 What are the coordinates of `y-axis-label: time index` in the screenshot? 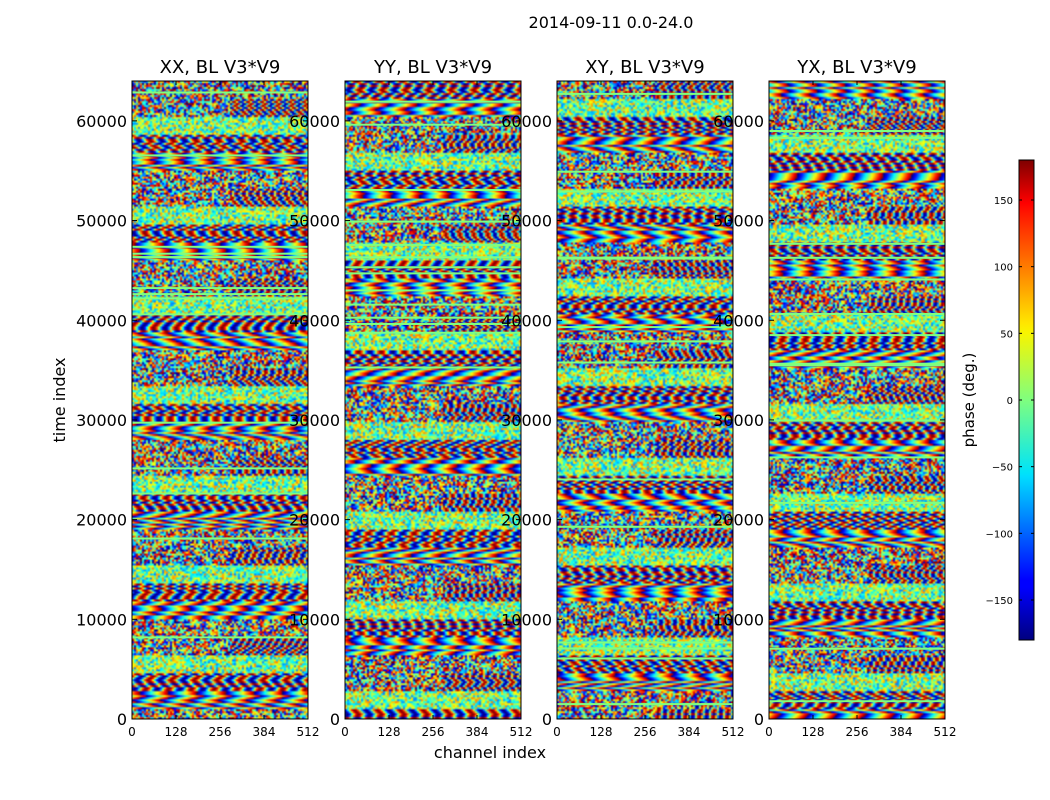 It's located at (59, 399).